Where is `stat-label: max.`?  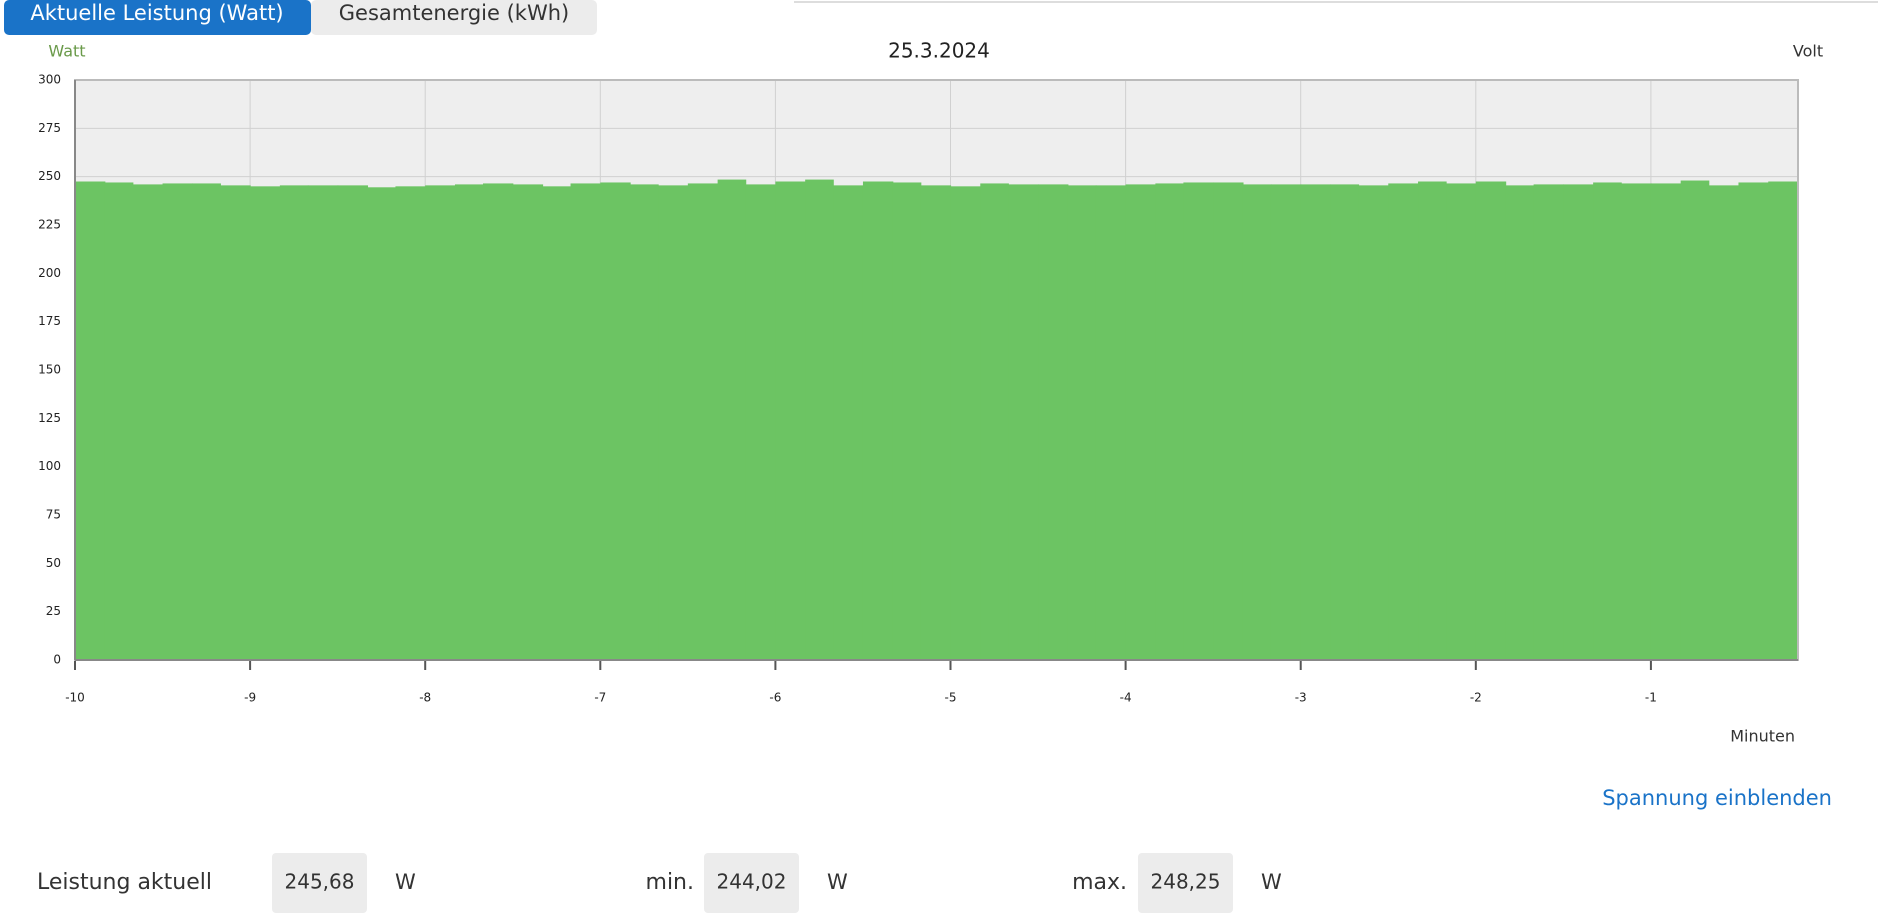 stat-label: max. is located at coordinates (1099, 882).